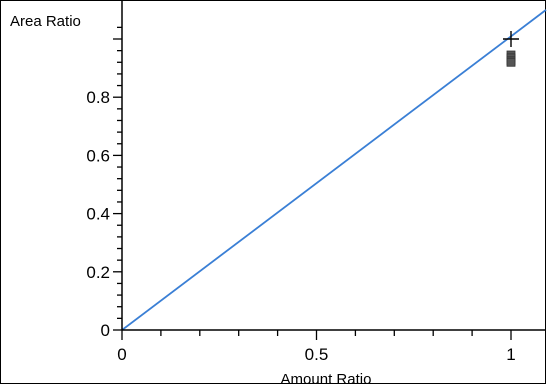 This screenshot has width=548, height=386. Describe the element at coordinates (510, 354) in the screenshot. I see `x-tick-label: 1` at that location.